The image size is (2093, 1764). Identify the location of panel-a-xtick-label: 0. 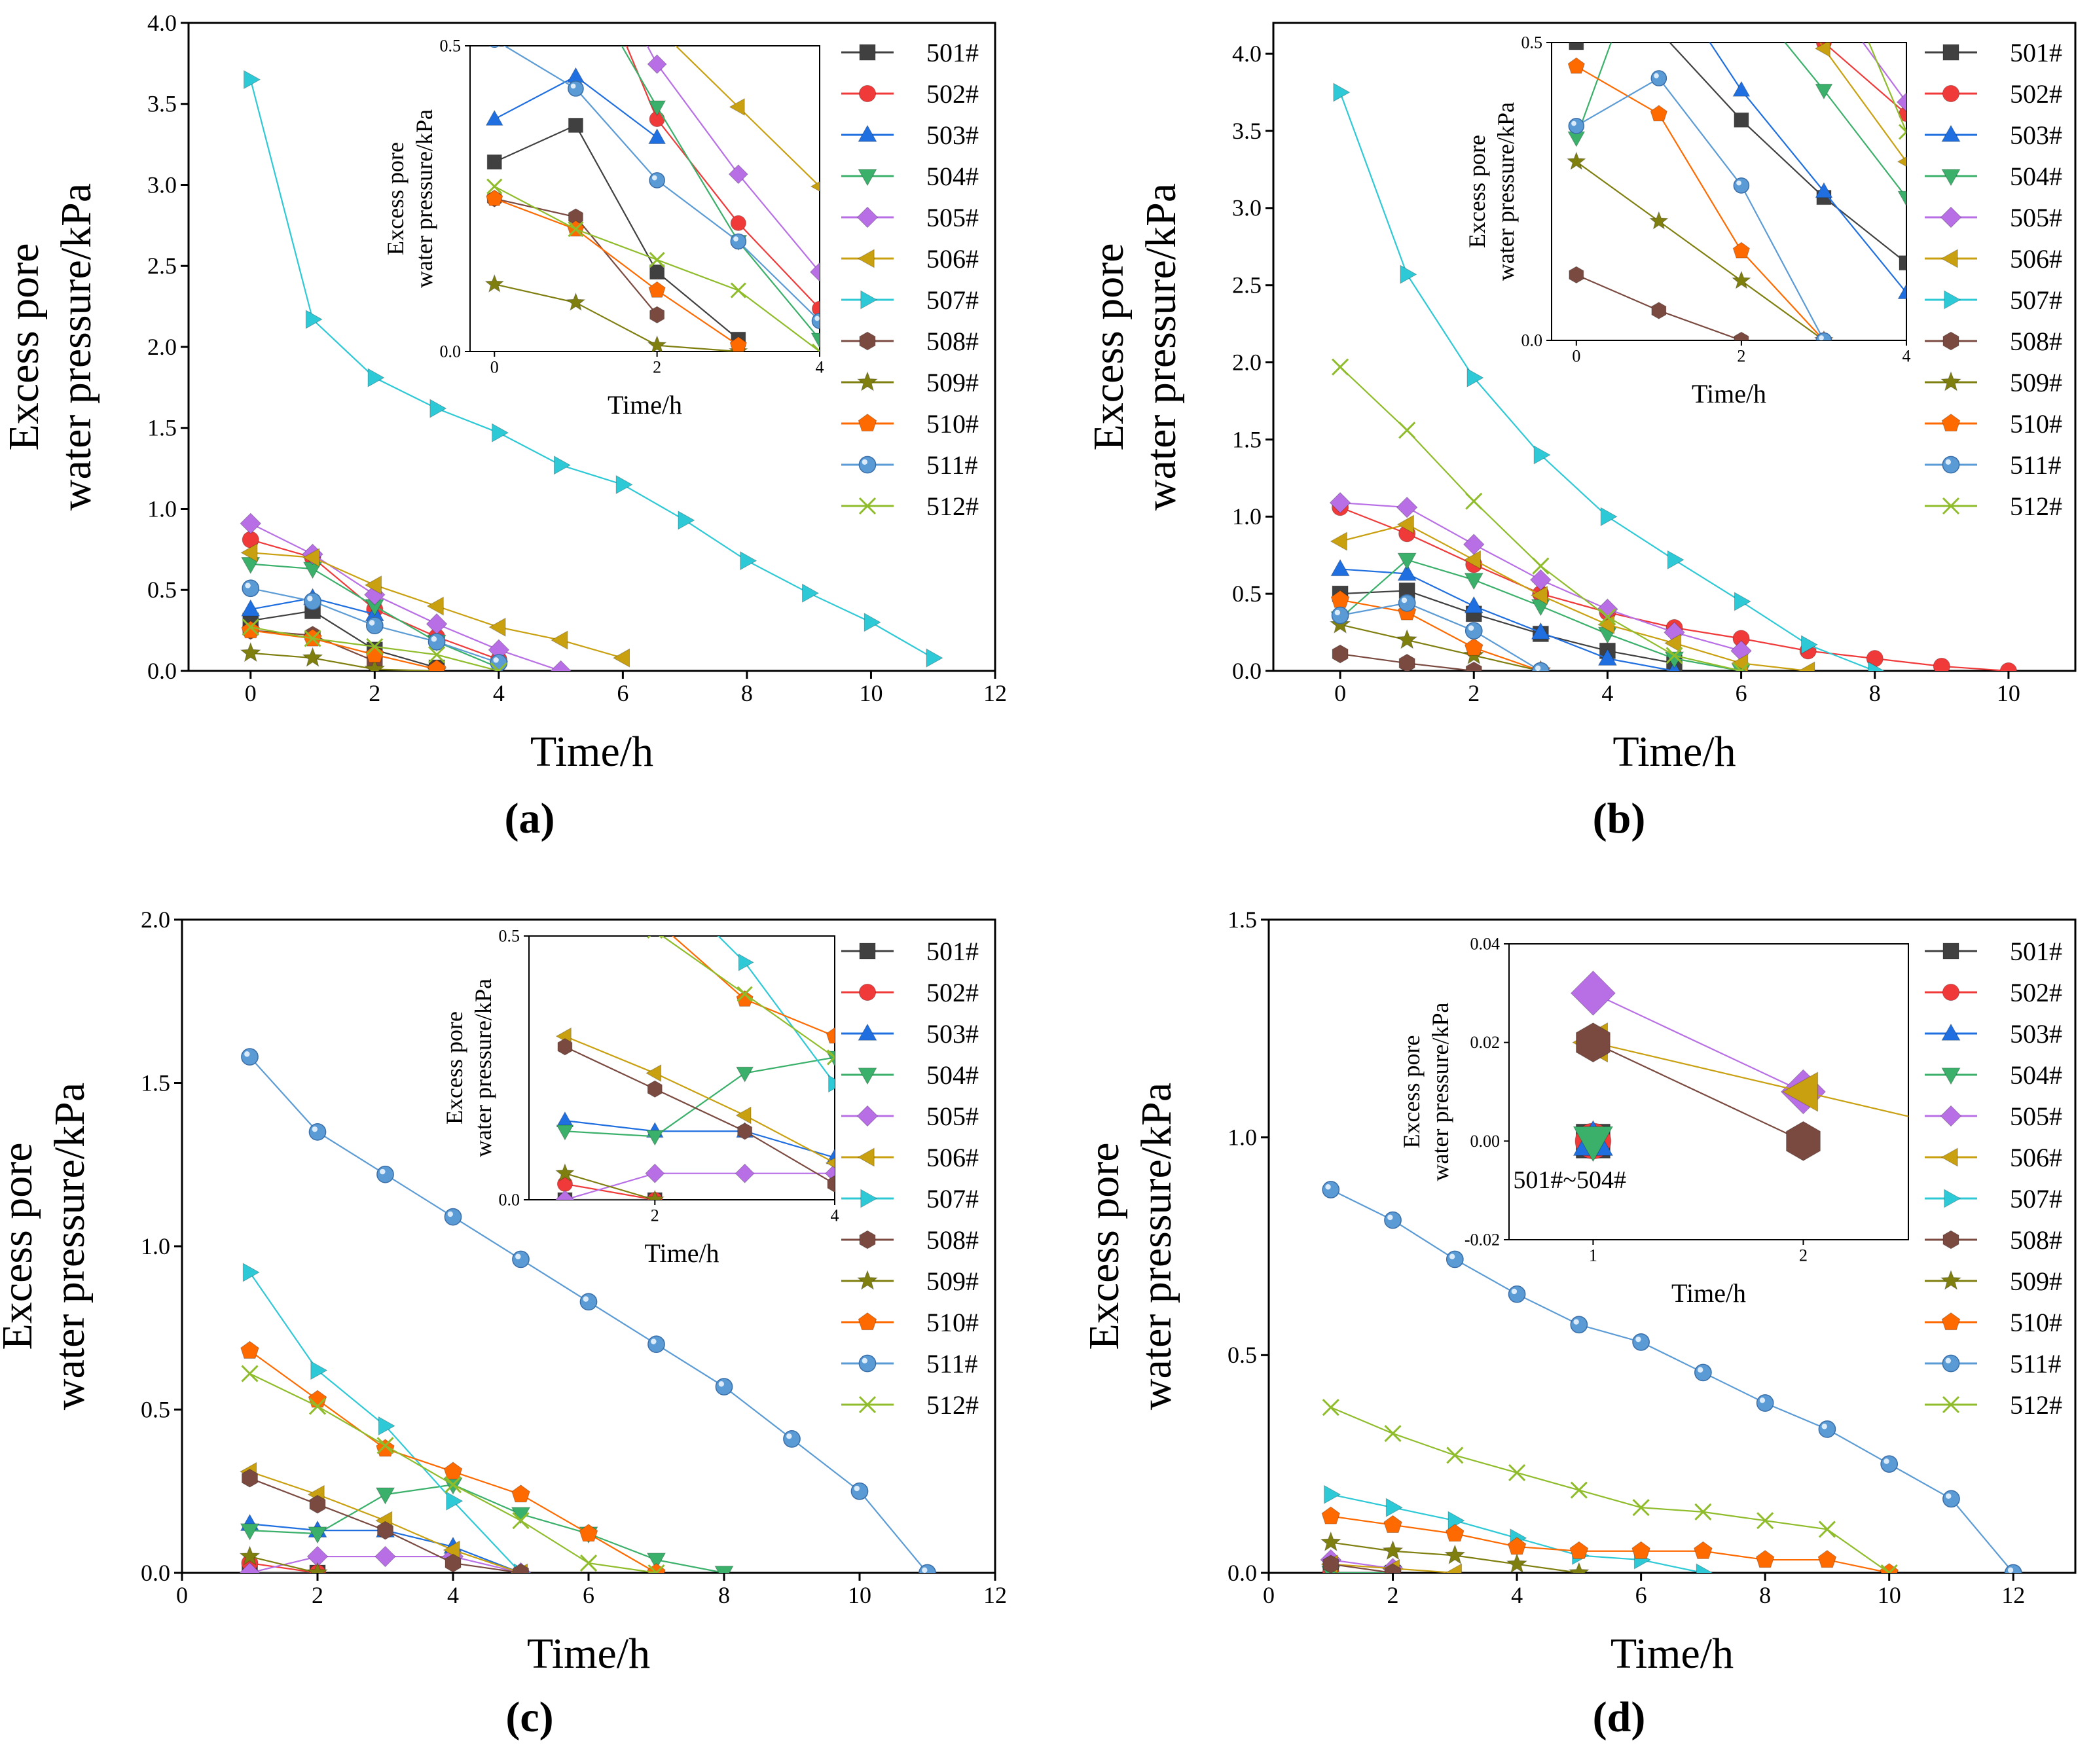
(251, 693).